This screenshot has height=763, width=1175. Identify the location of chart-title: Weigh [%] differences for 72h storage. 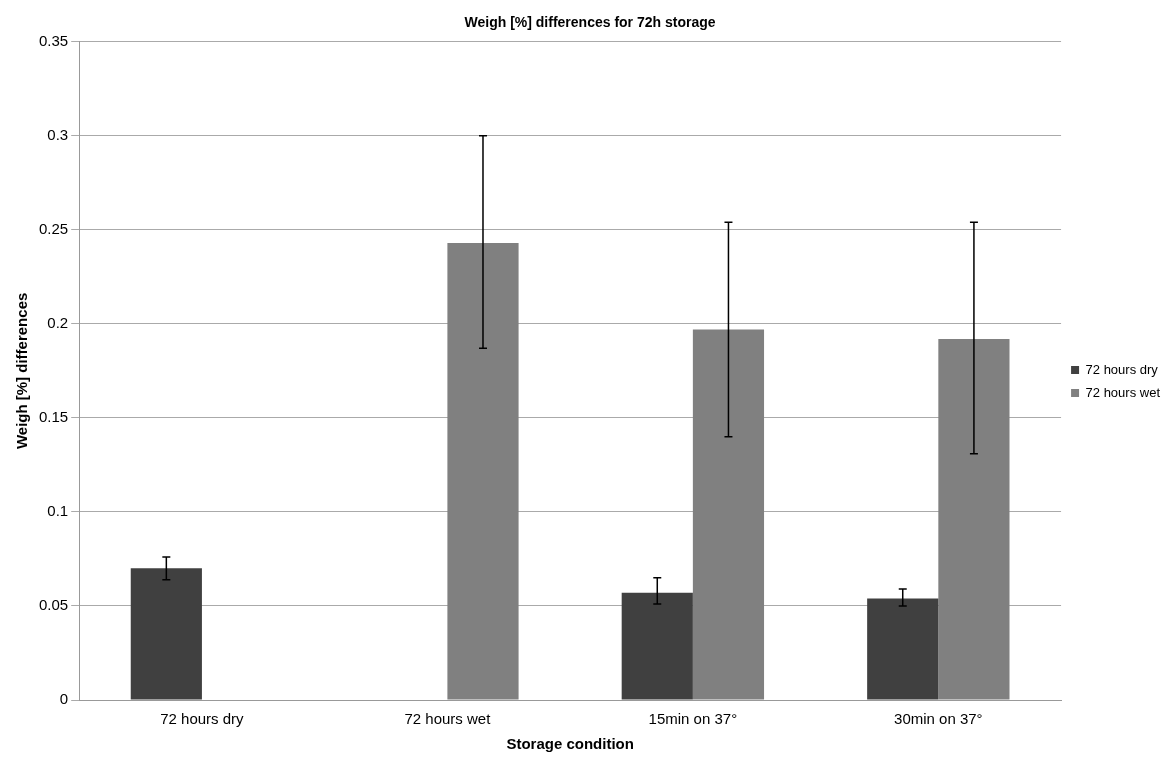
(590, 22).